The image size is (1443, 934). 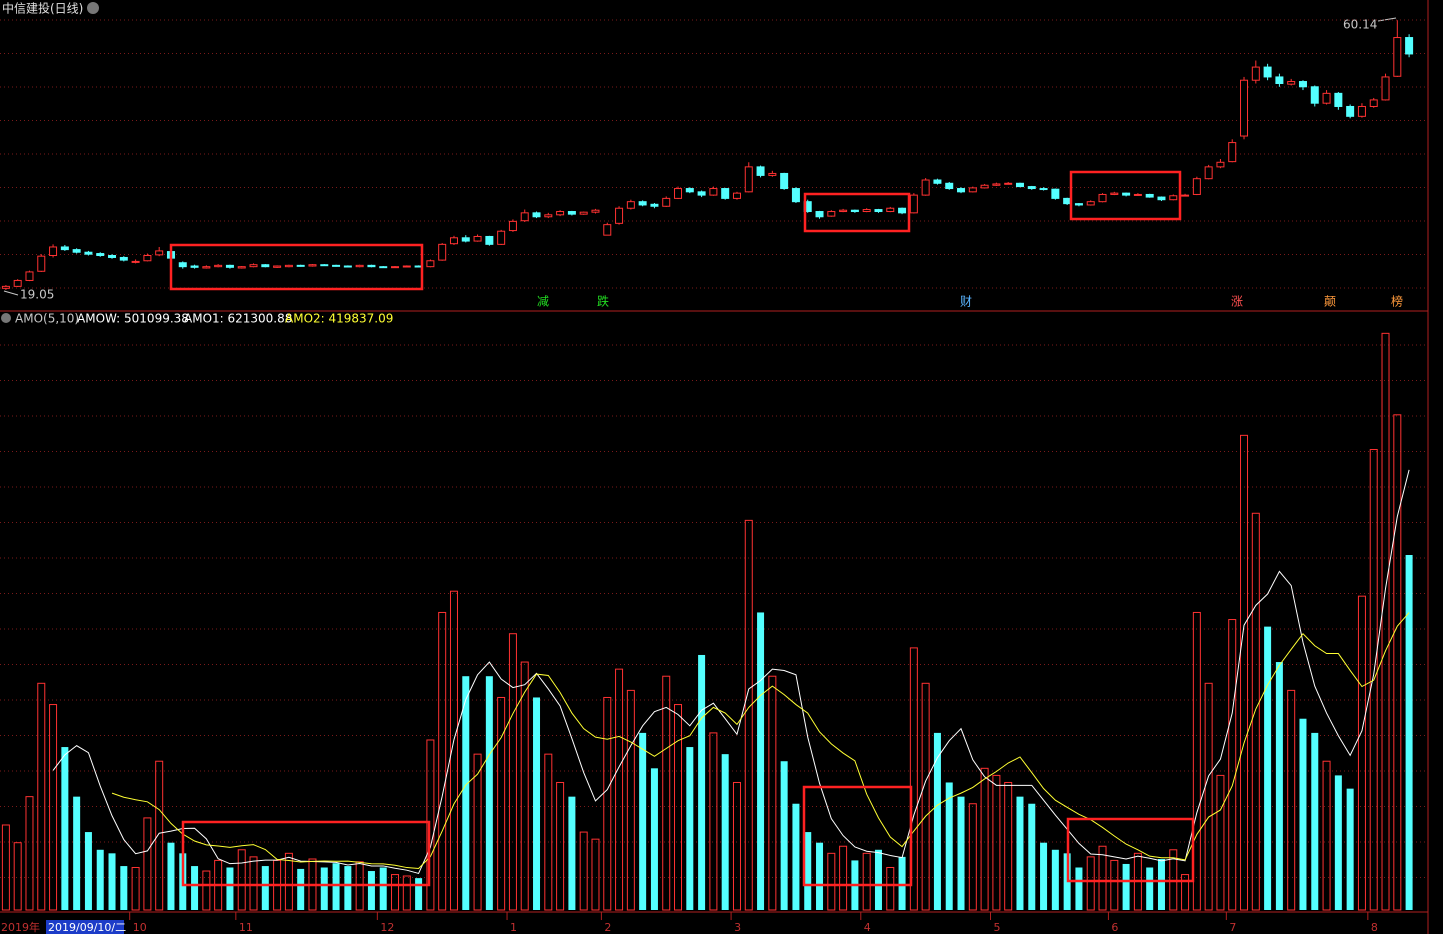 What do you see at coordinates (543, 302) in the screenshot?
I see `event-marker: 减` at bounding box center [543, 302].